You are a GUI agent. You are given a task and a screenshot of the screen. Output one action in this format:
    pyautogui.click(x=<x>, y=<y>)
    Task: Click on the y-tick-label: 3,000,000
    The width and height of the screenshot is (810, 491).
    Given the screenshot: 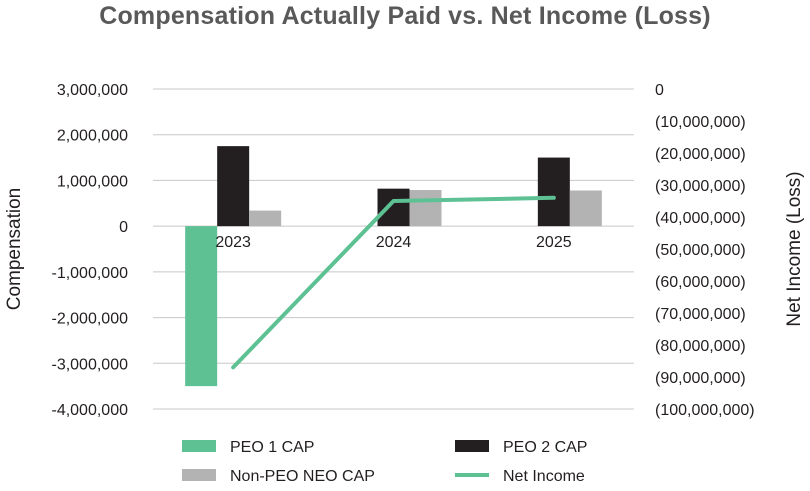 What is the action you would take?
    pyautogui.click(x=92, y=90)
    